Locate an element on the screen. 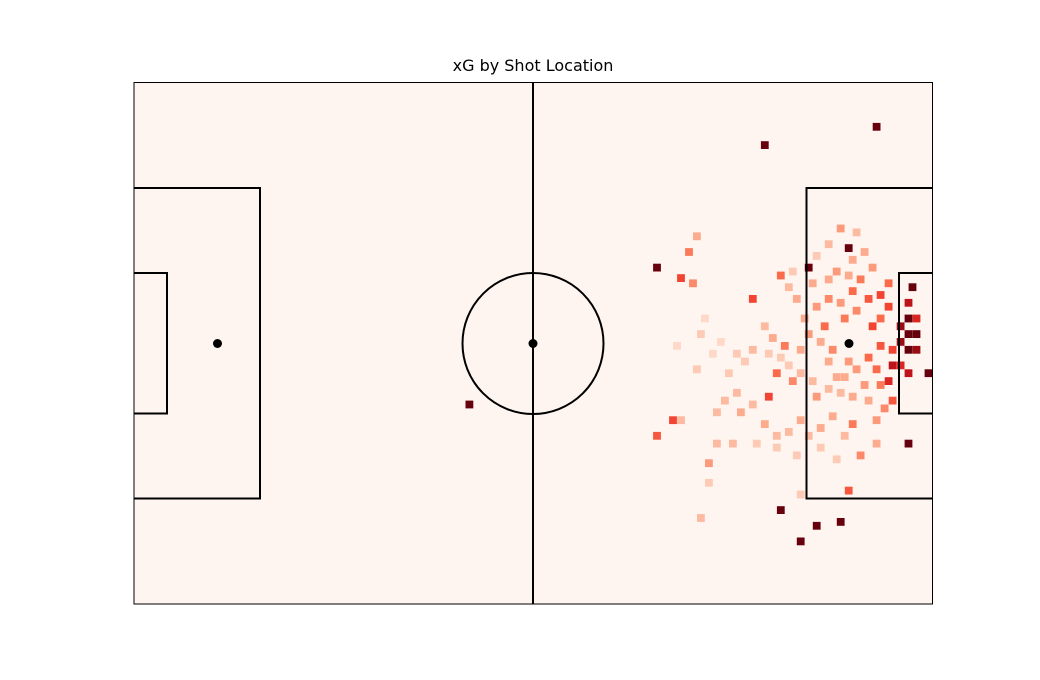  center-circle is located at coordinates (533, 343).